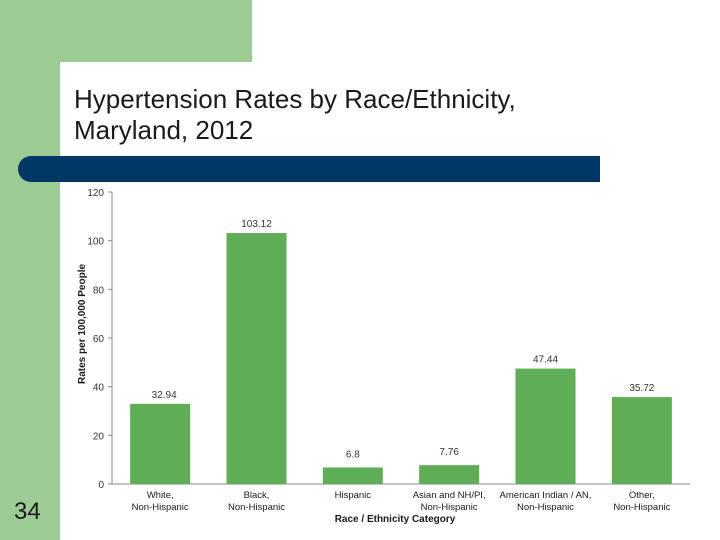 This screenshot has height=540, width=720. I want to click on y-tick-label: 0, so click(101, 485).